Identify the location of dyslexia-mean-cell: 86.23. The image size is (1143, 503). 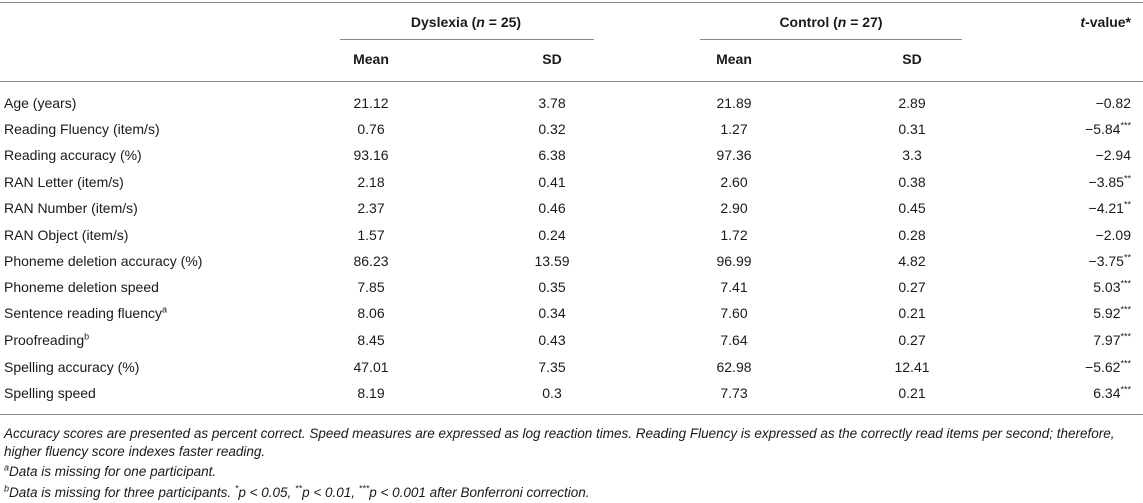
(371, 261).